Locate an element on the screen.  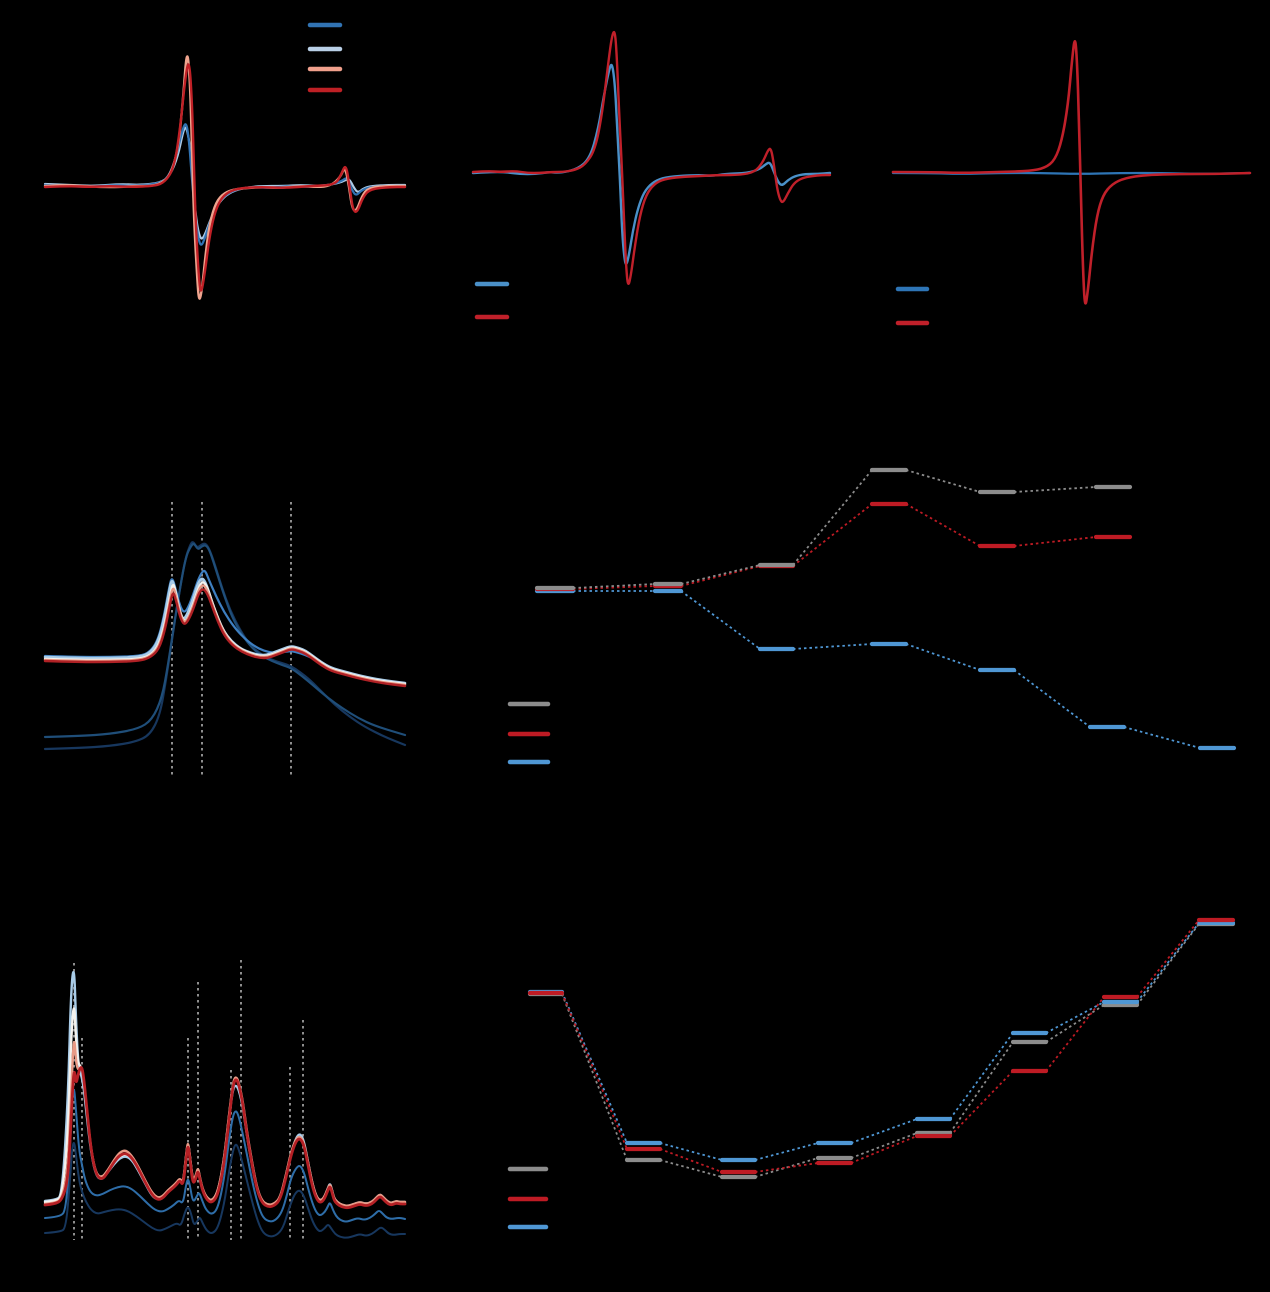
panel-b-curve-red is located at coordinates (651, 158).